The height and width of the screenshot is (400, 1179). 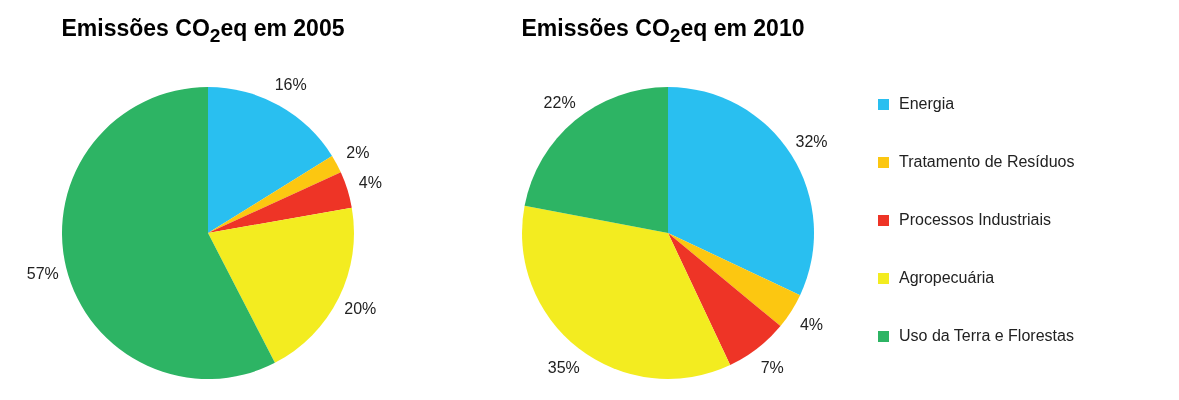 I want to click on data-label: 57%, so click(x=42, y=273).